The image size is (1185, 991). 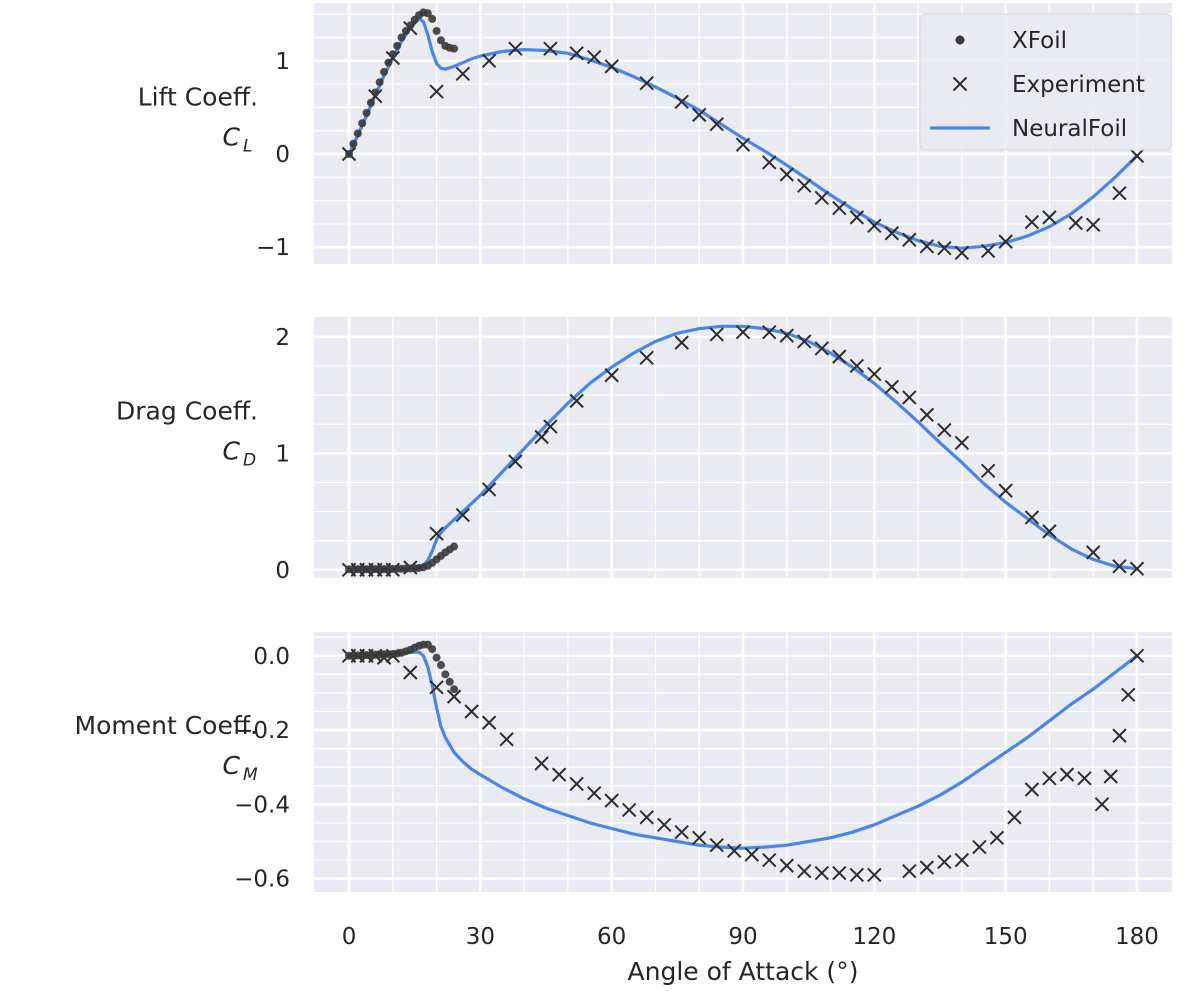 What do you see at coordinates (282, 338) in the screenshot?
I see `y-tick-label: 2` at bounding box center [282, 338].